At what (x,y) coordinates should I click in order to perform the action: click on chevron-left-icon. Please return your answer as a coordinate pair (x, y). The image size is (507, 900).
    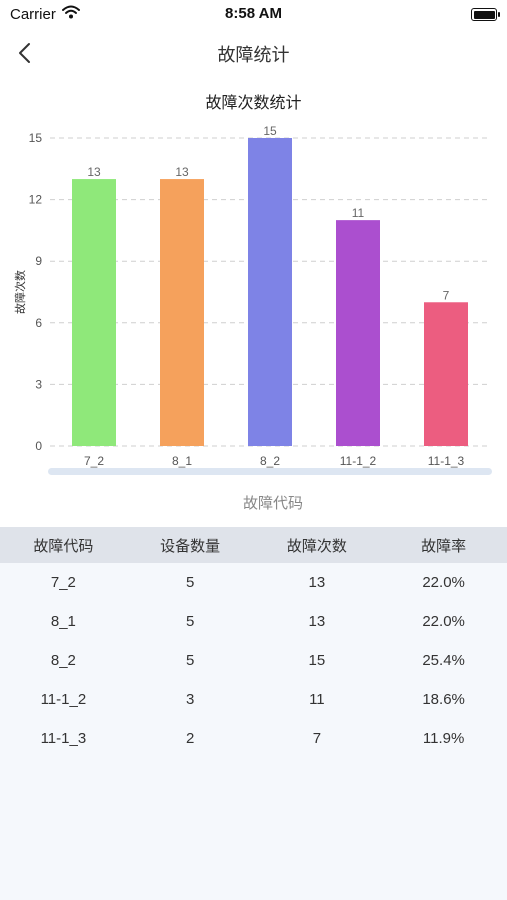
    Looking at the image, I should click on (24, 53).